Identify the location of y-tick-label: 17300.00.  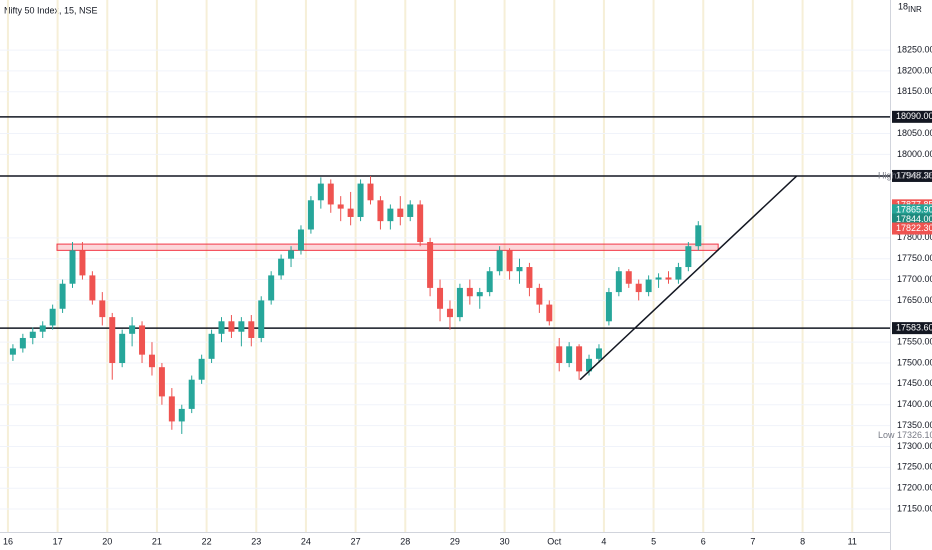
(914, 446).